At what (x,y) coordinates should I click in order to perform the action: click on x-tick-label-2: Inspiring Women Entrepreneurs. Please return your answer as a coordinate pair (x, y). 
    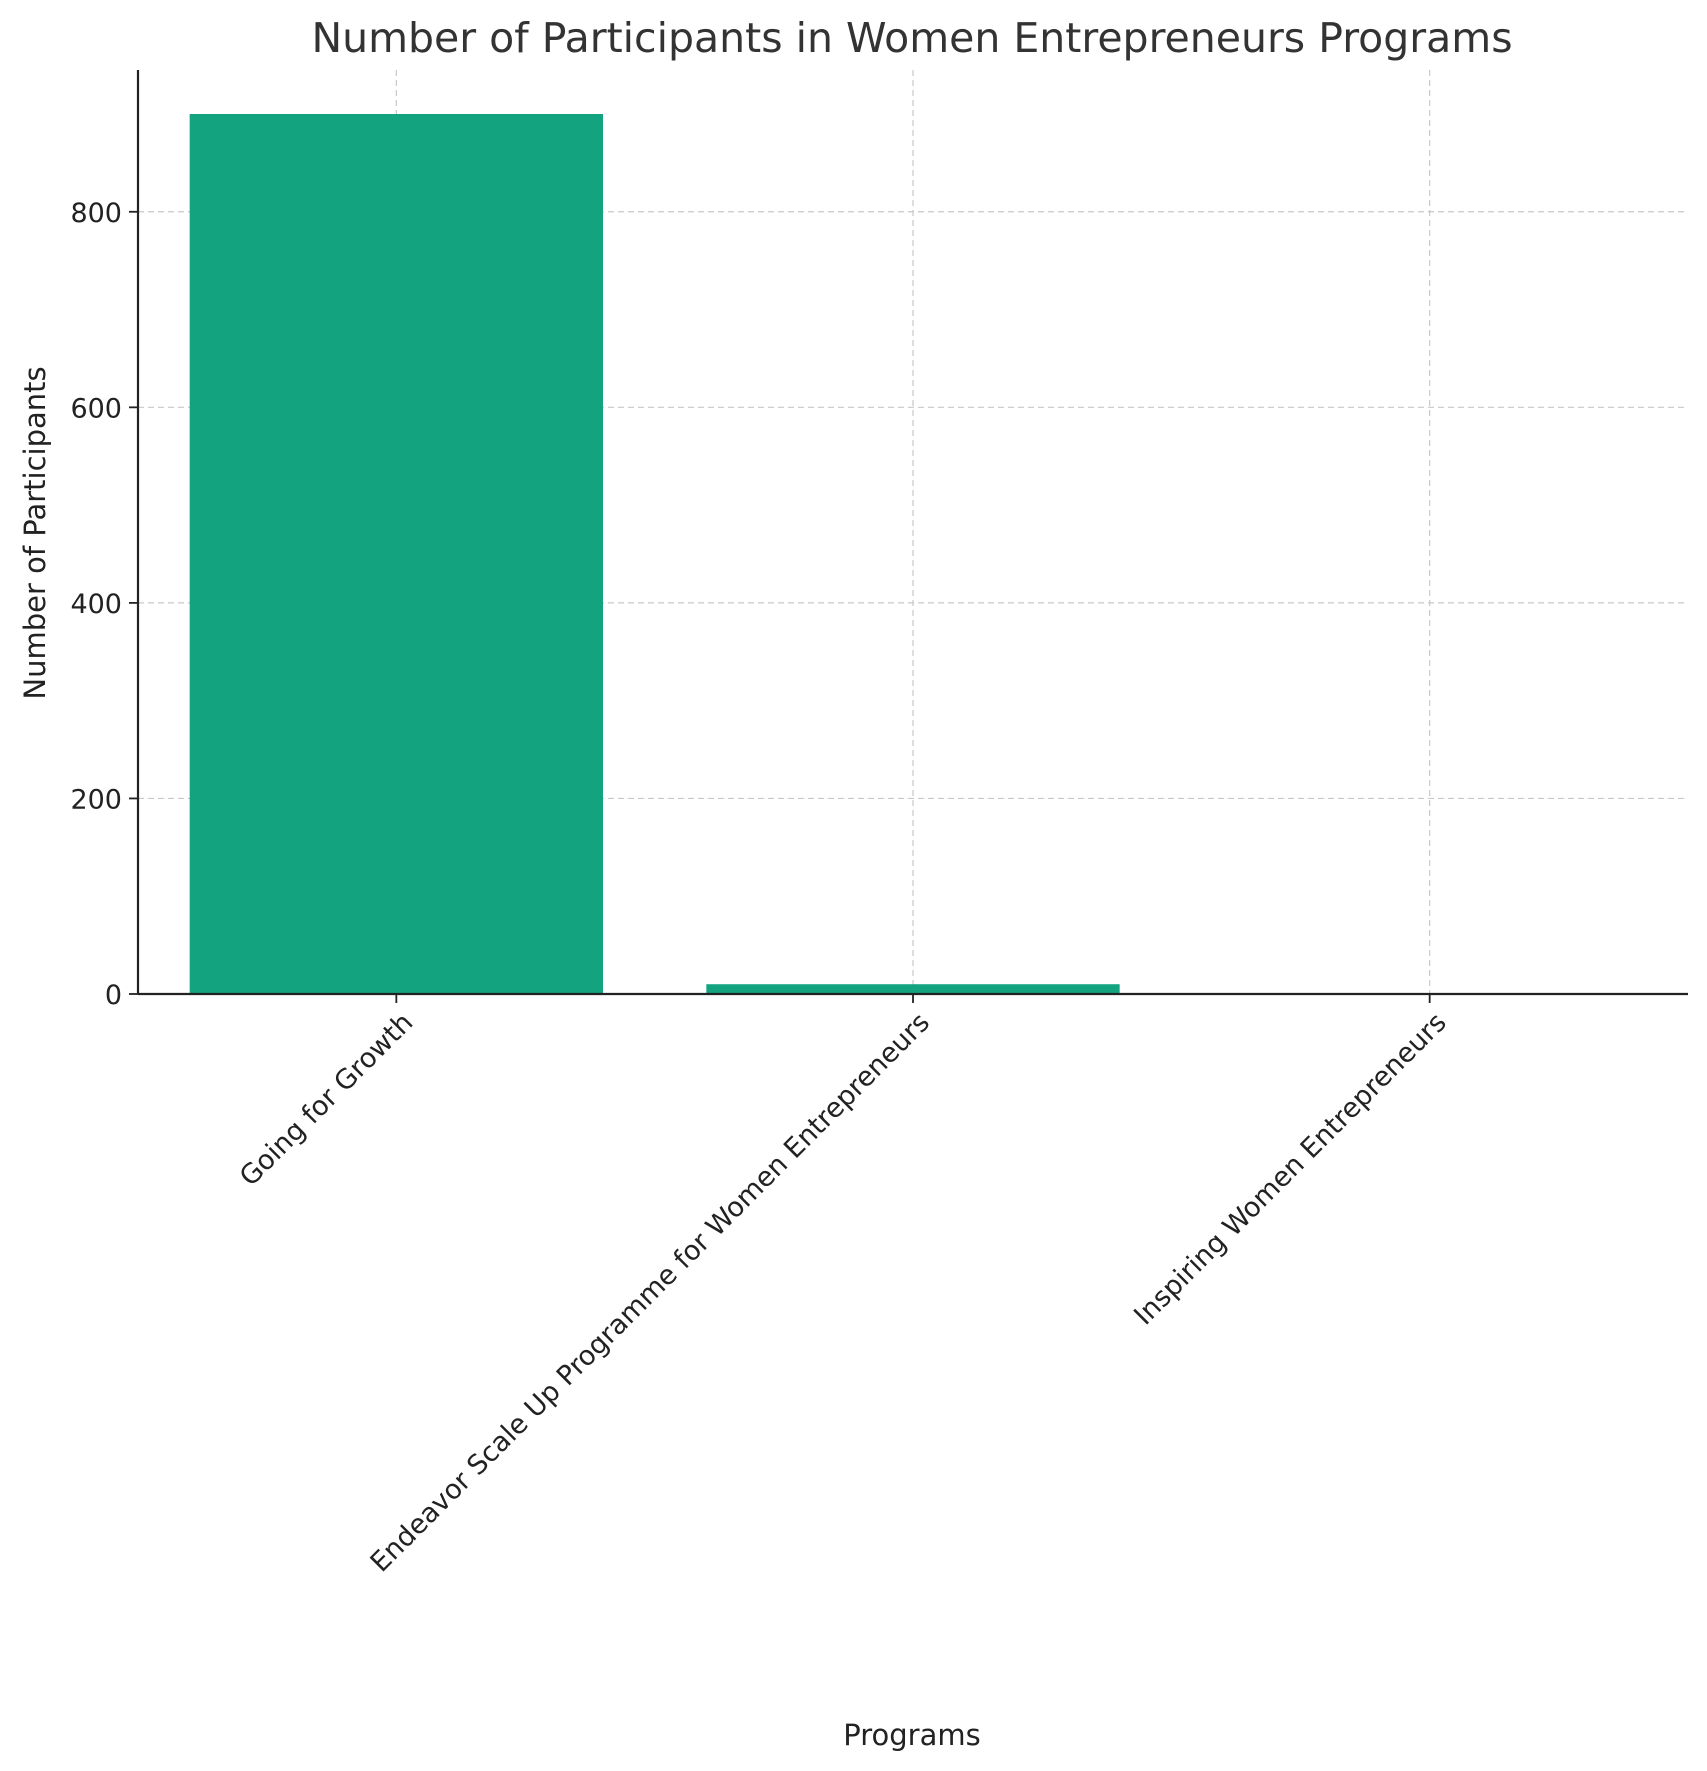
    Looking at the image, I should click on (1290, 1169).